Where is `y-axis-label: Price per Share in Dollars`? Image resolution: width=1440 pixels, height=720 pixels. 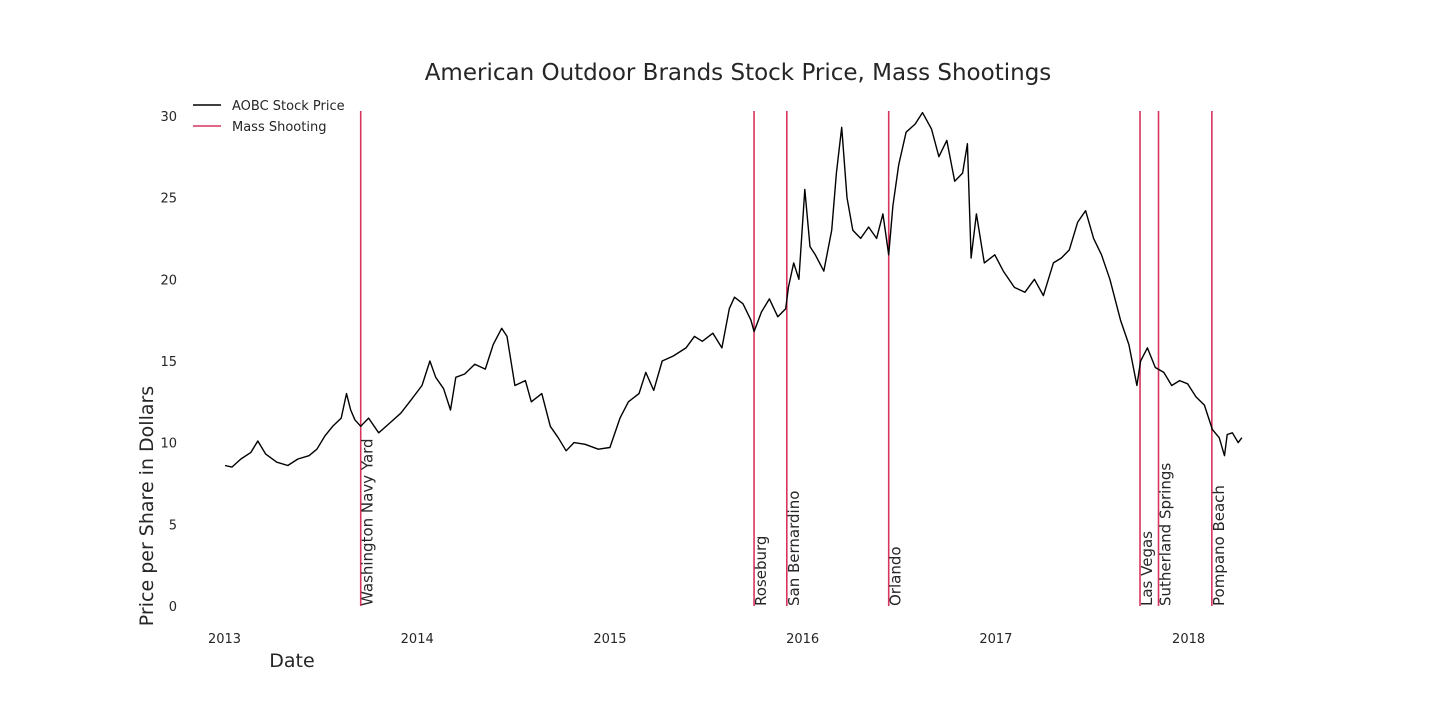
y-axis-label: Price per Share in Dollars is located at coordinates (147, 506).